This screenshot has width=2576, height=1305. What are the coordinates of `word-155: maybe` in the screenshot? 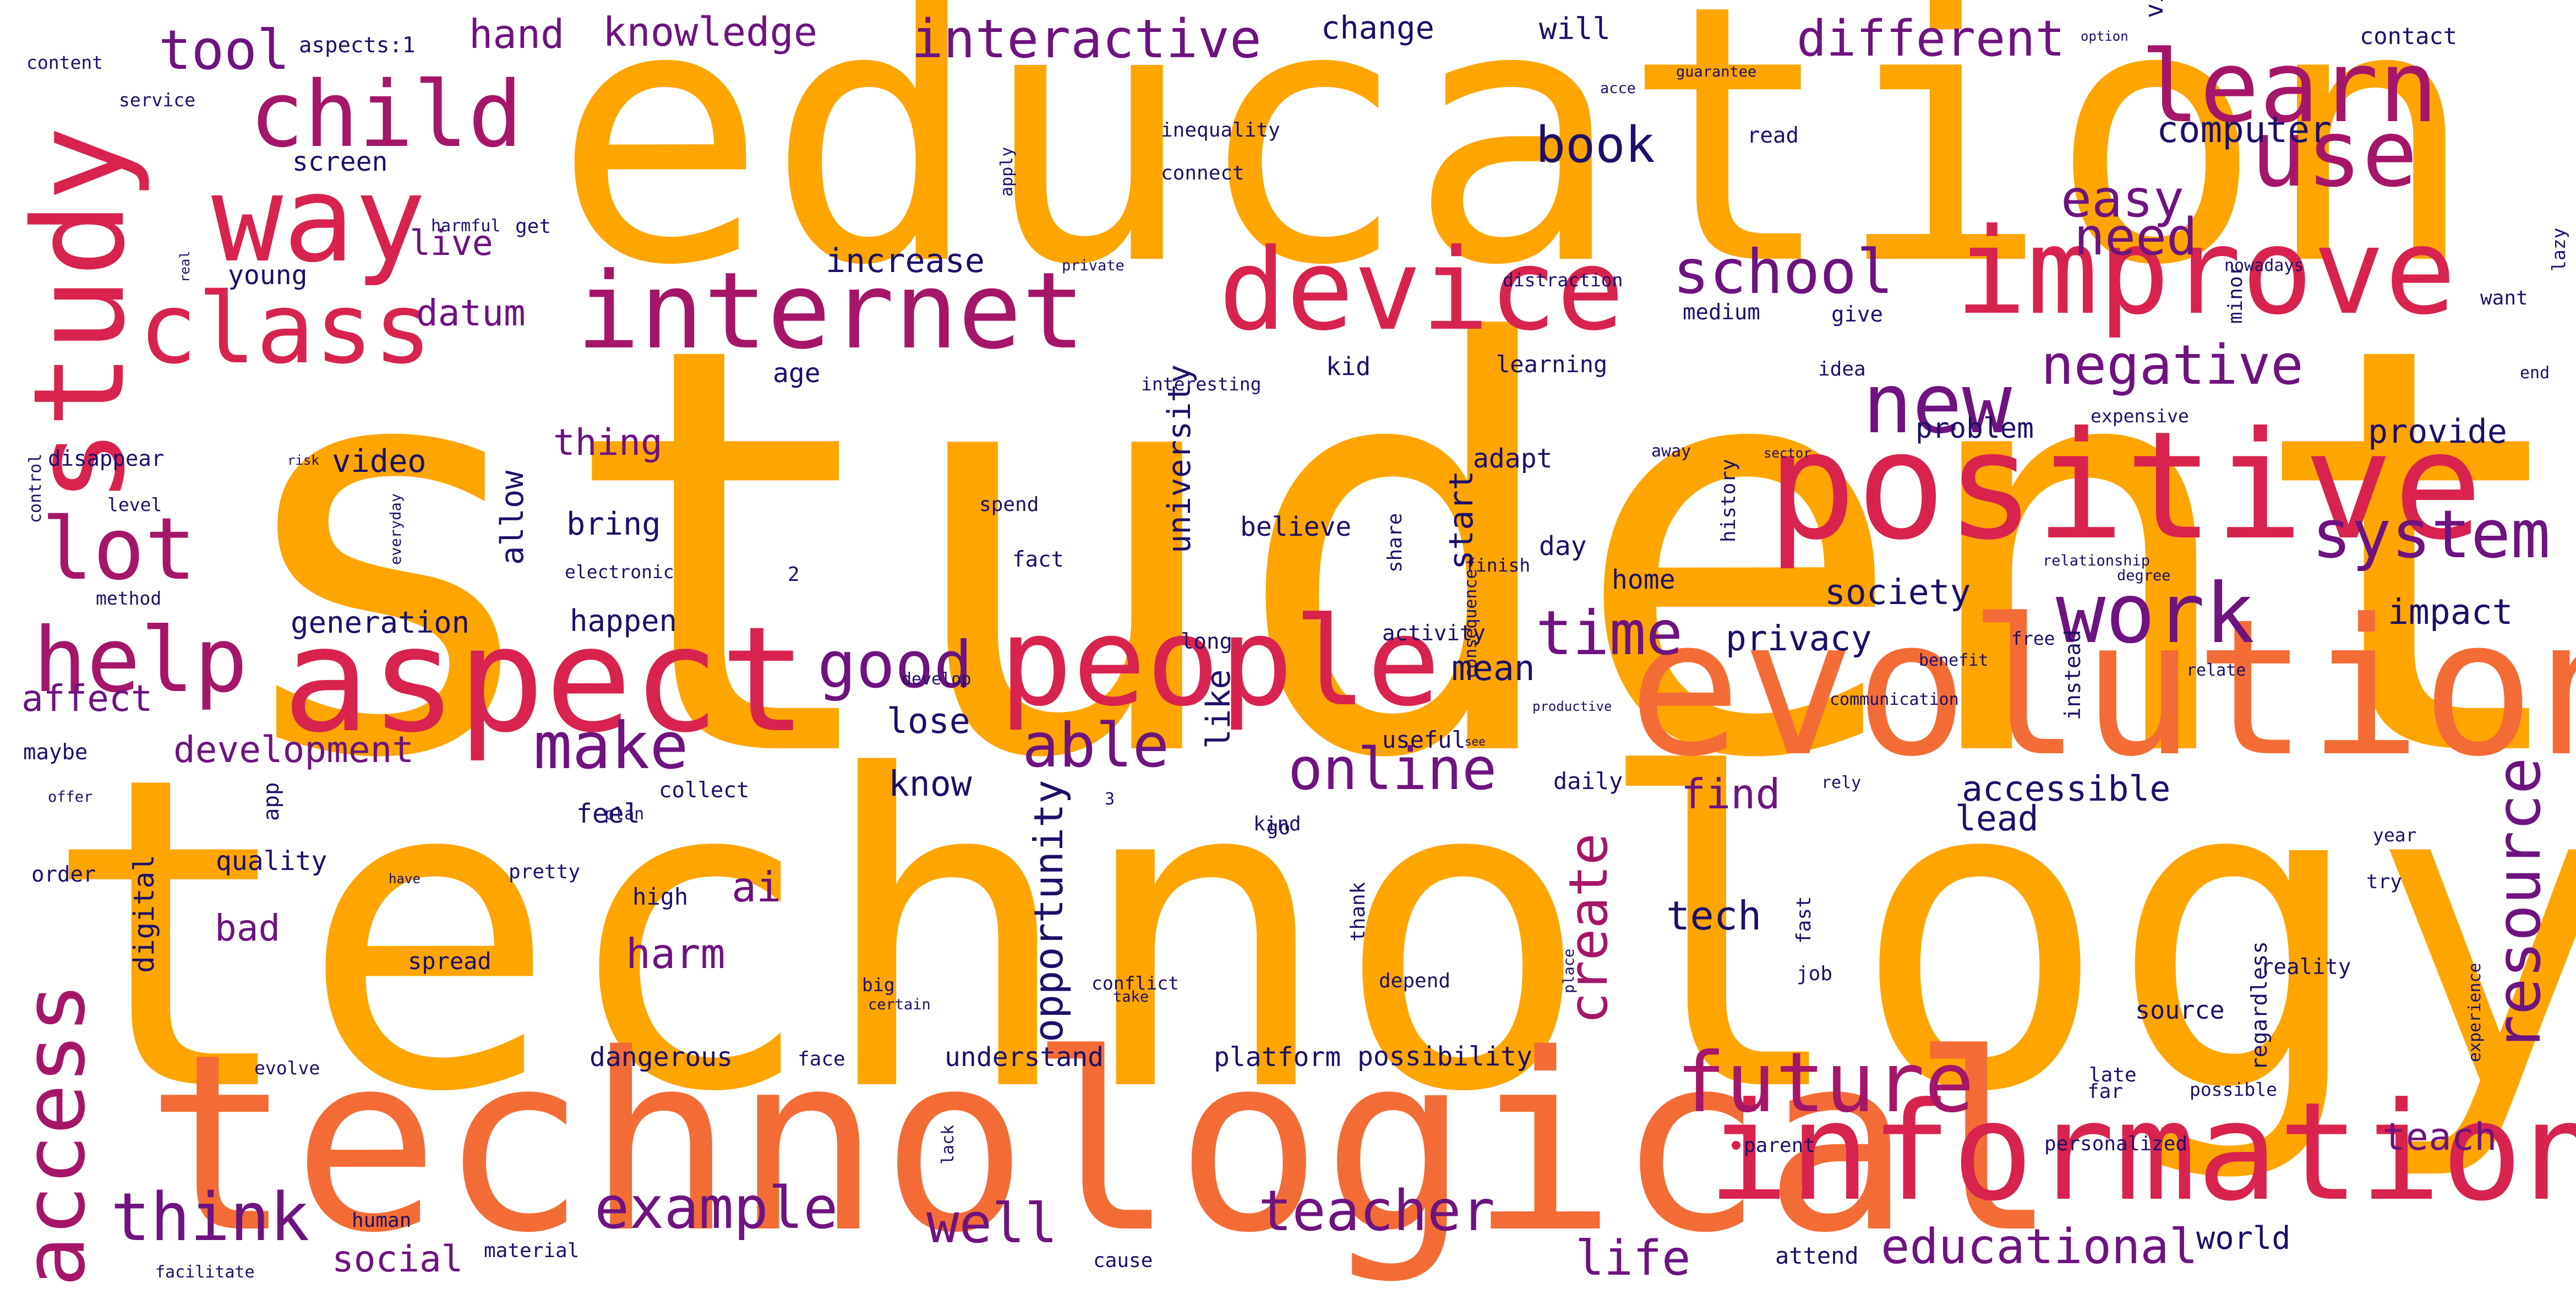 It's located at (56, 753).